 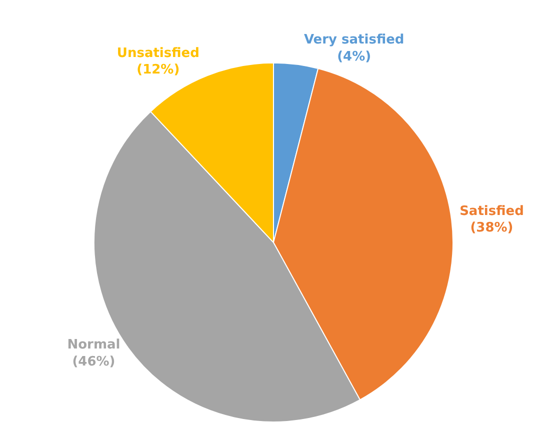 I want to click on data-label: (4%), so click(x=354, y=57).